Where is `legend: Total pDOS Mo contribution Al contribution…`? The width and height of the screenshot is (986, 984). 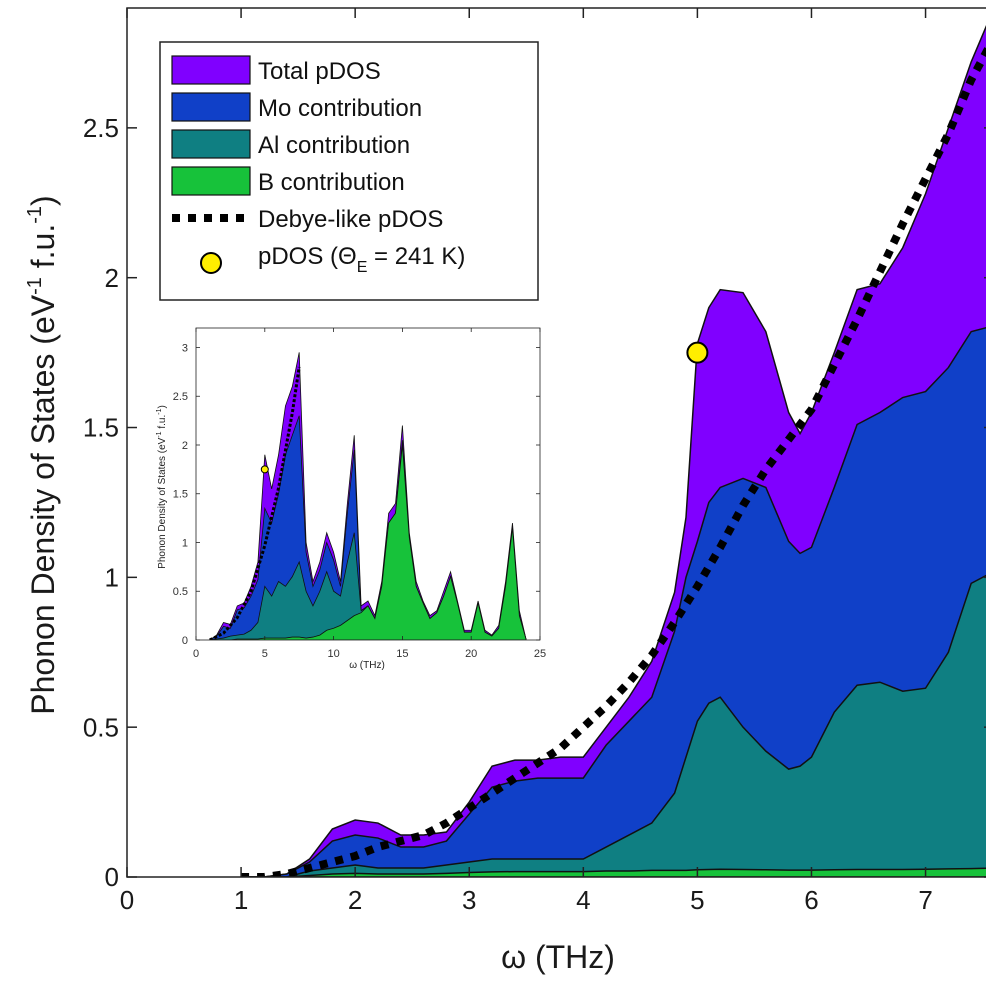
legend: Total pDOS Mo contribution Al contribution… is located at coordinates (349, 171).